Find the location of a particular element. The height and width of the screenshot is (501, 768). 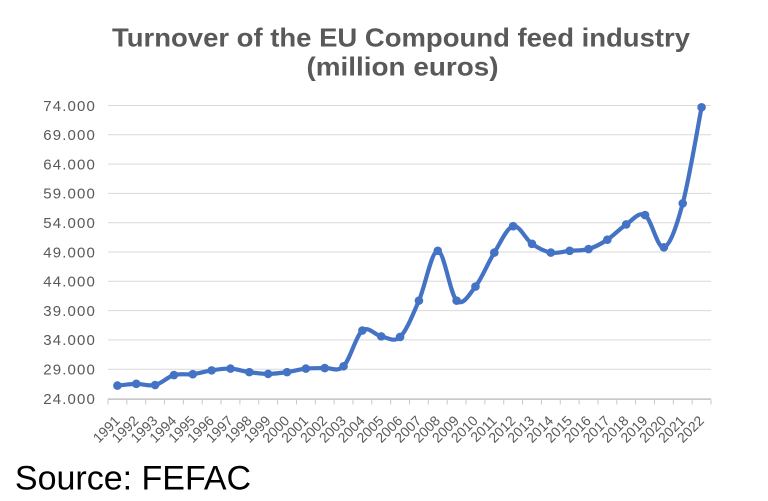

svg-text: 24.000 is located at coordinates (69, 399).